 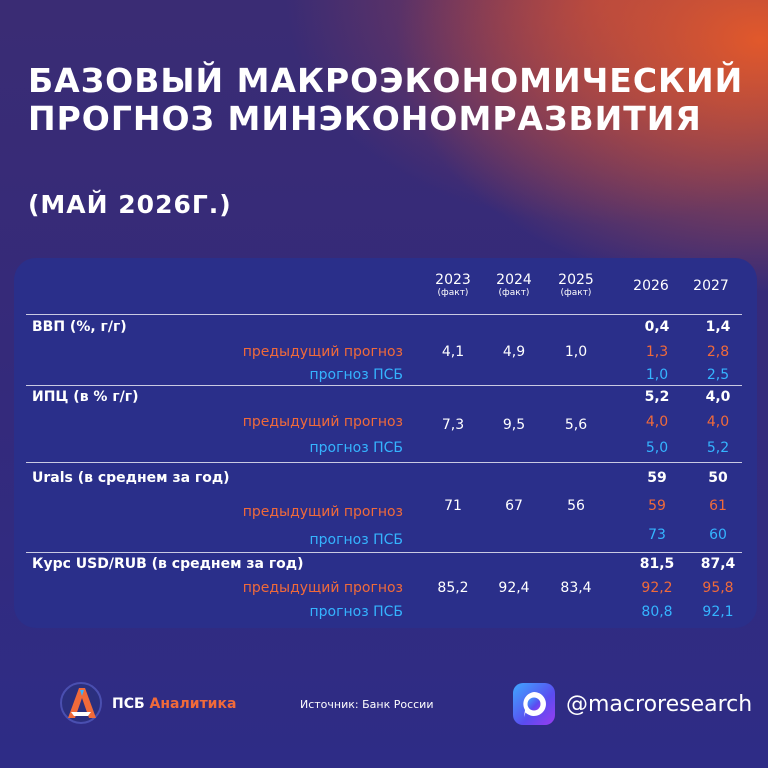 What do you see at coordinates (657, 375) in the screenshot?
I see `gdp-psb-2026: 1,0` at bounding box center [657, 375].